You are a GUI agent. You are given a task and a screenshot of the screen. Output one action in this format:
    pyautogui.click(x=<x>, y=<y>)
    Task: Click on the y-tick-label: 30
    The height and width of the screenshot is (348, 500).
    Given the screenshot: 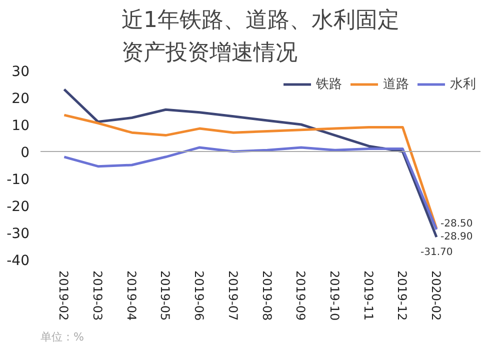 What is the action you would take?
    pyautogui.click(x=21, y=72)
    